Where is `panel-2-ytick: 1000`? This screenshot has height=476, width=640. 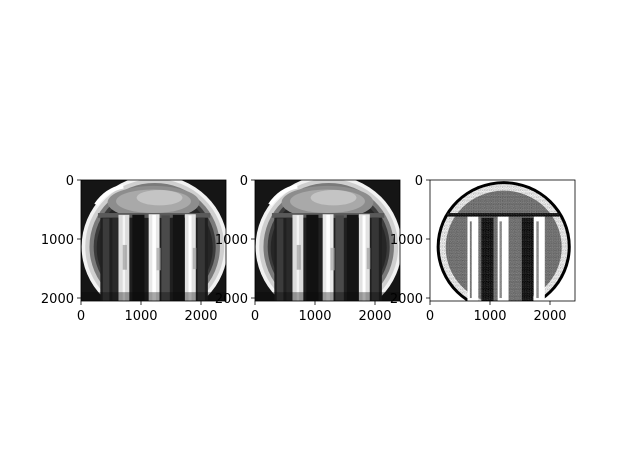 panel-2-ytick: 1000 is located at coordinates (231, 240).